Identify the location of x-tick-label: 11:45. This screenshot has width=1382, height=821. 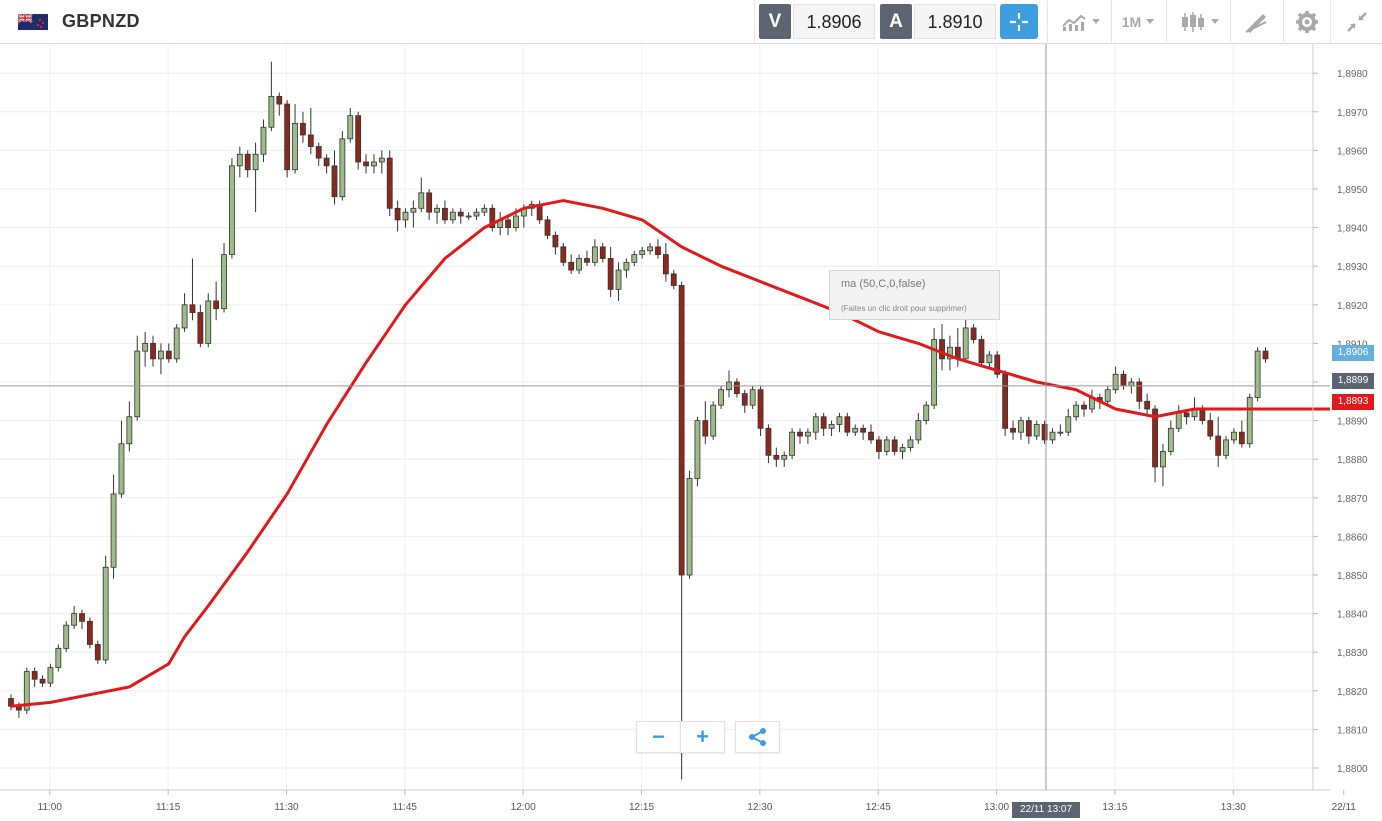
(405, 807).